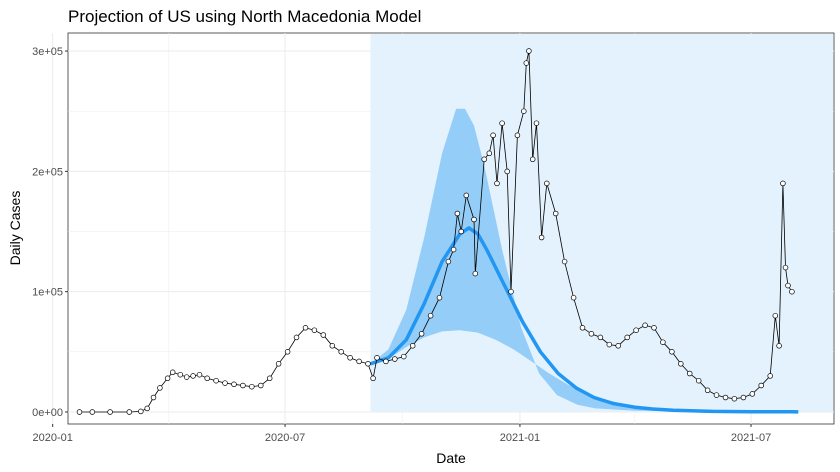  I want to click on y-tick-label: 0e+00, so click(47, 413).